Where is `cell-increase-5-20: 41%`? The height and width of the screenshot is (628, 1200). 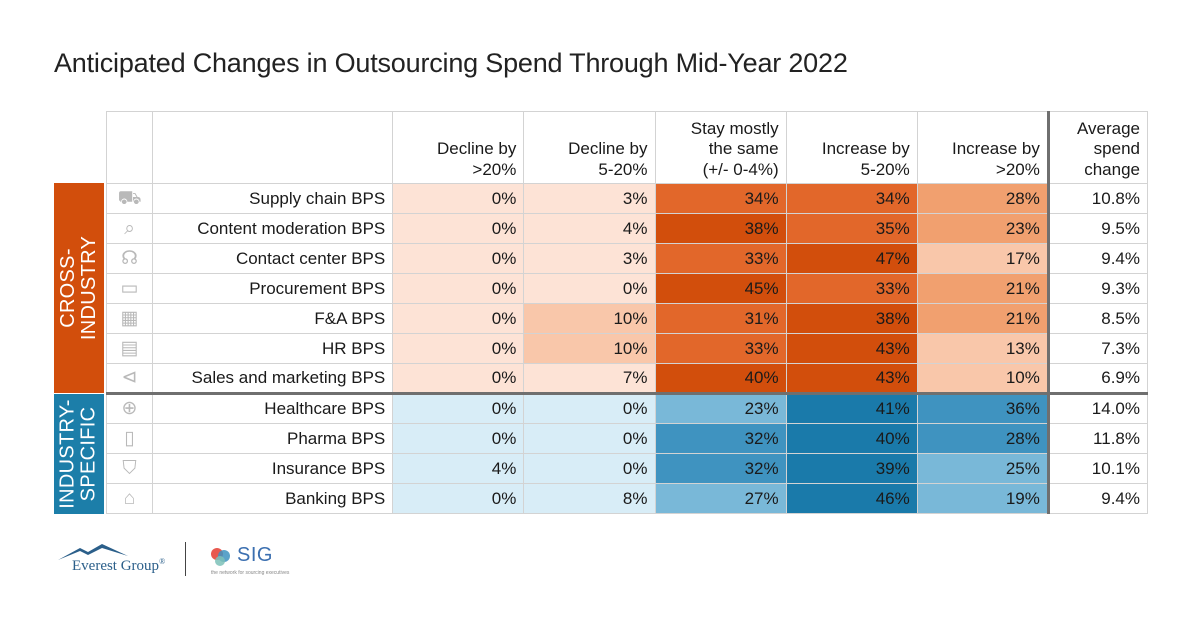
cell-increase-5-20: 41% is located at coordinates (851, 408).